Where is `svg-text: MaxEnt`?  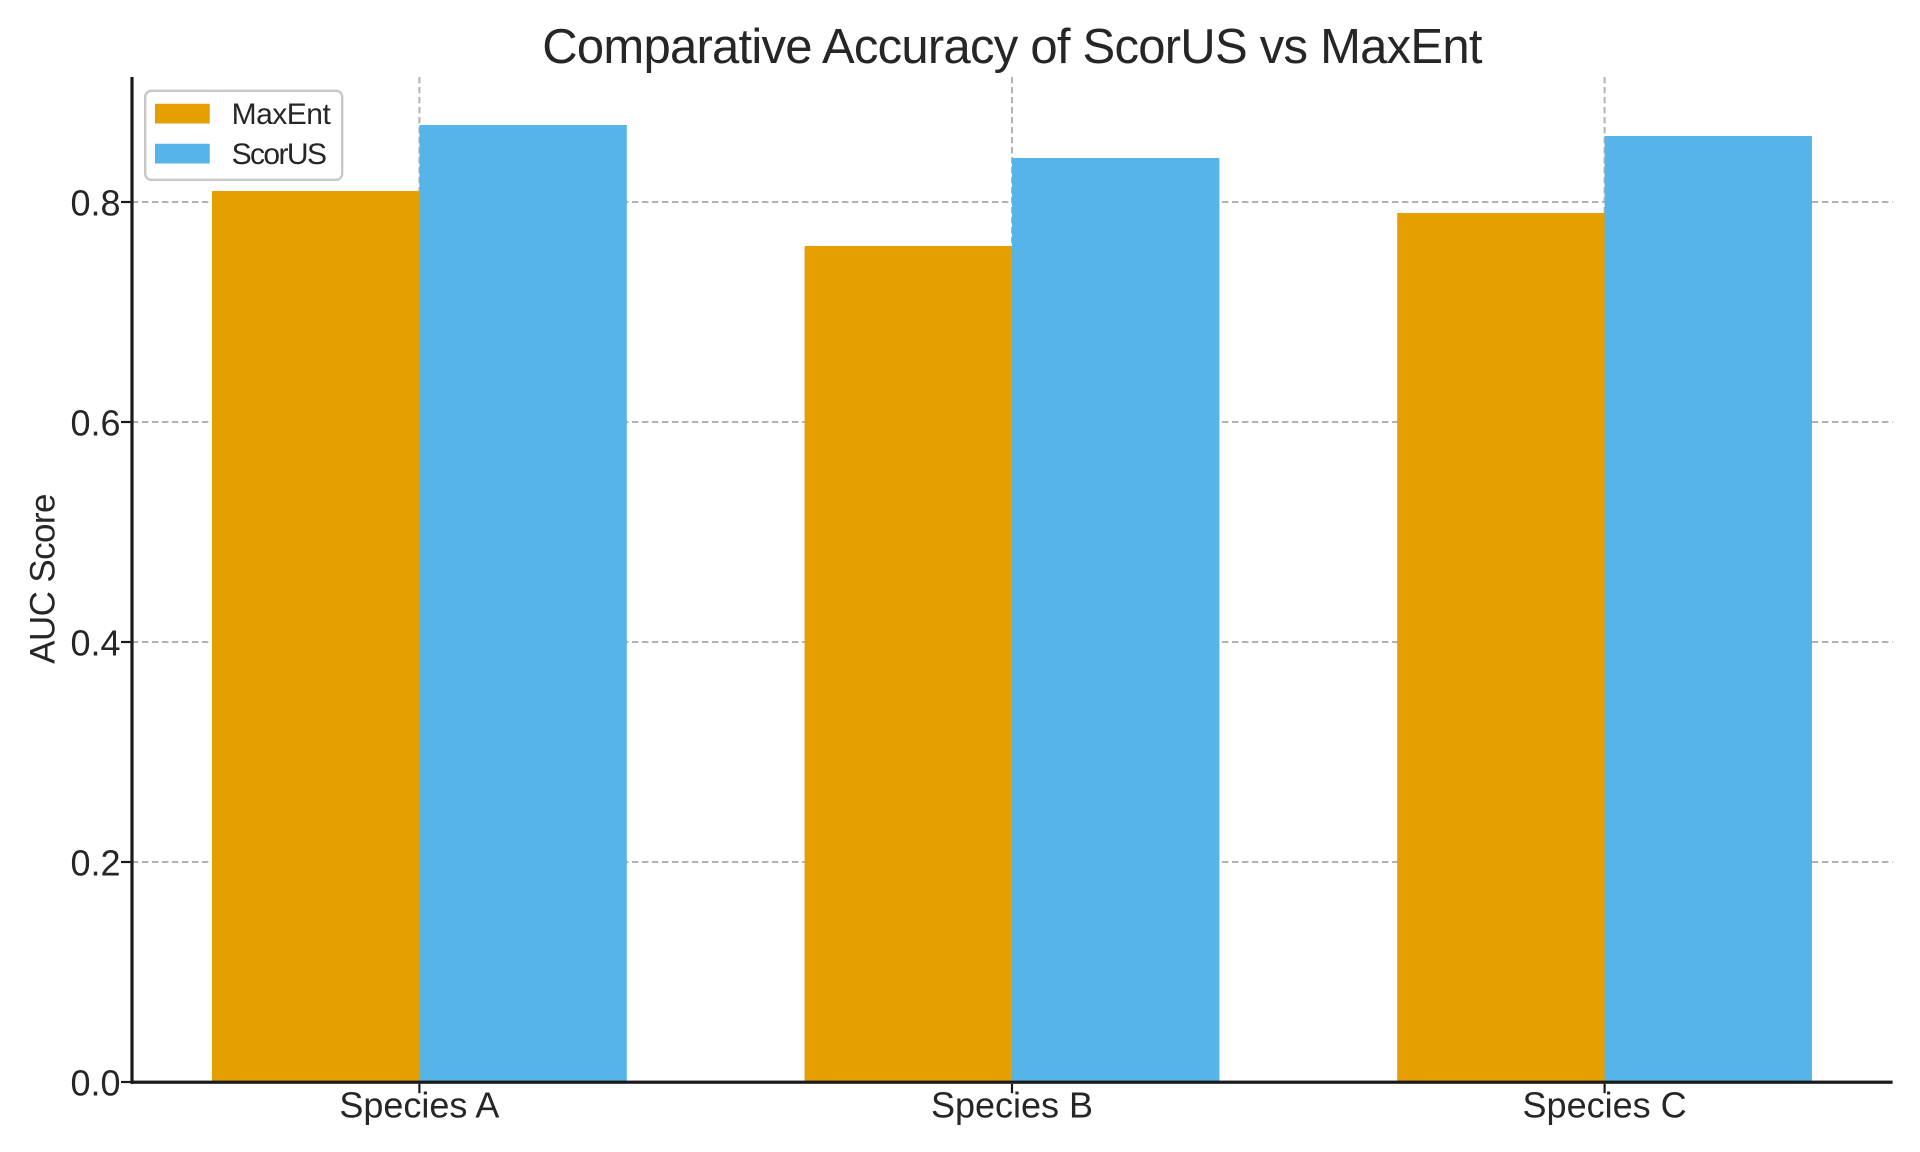 svg-text: MaxEnt is located at coordinates (282, 114).